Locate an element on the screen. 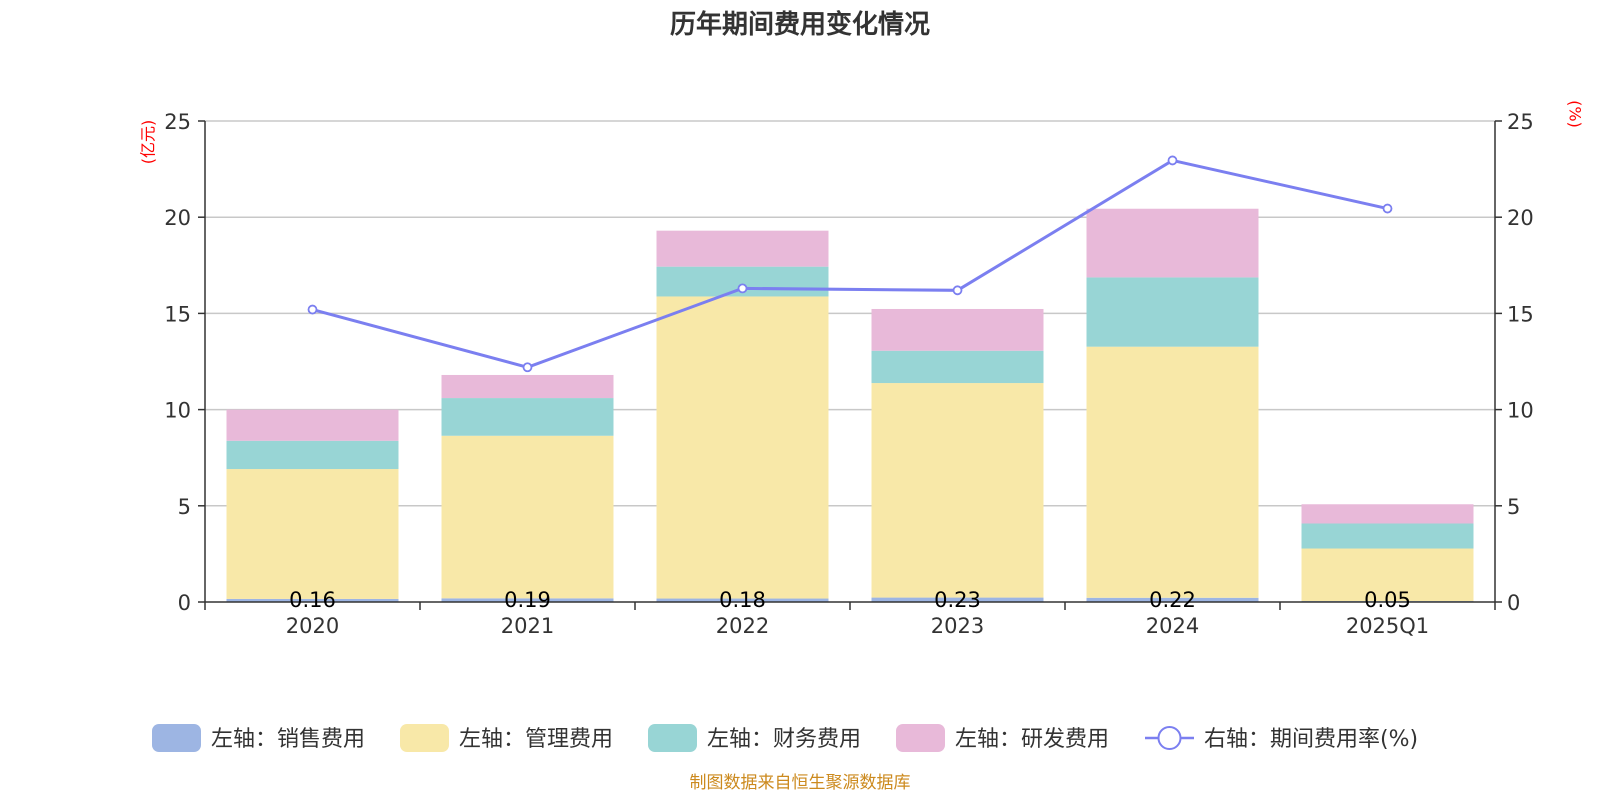  legend-label: 左轴：销售费用 is located at coordinates (288, 739).